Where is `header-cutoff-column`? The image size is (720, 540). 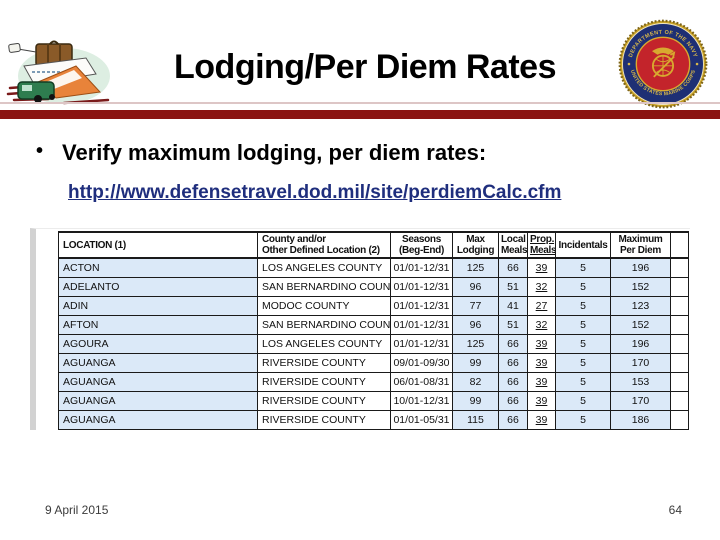
header-cutoff-column is located at coordinates (679, 245).